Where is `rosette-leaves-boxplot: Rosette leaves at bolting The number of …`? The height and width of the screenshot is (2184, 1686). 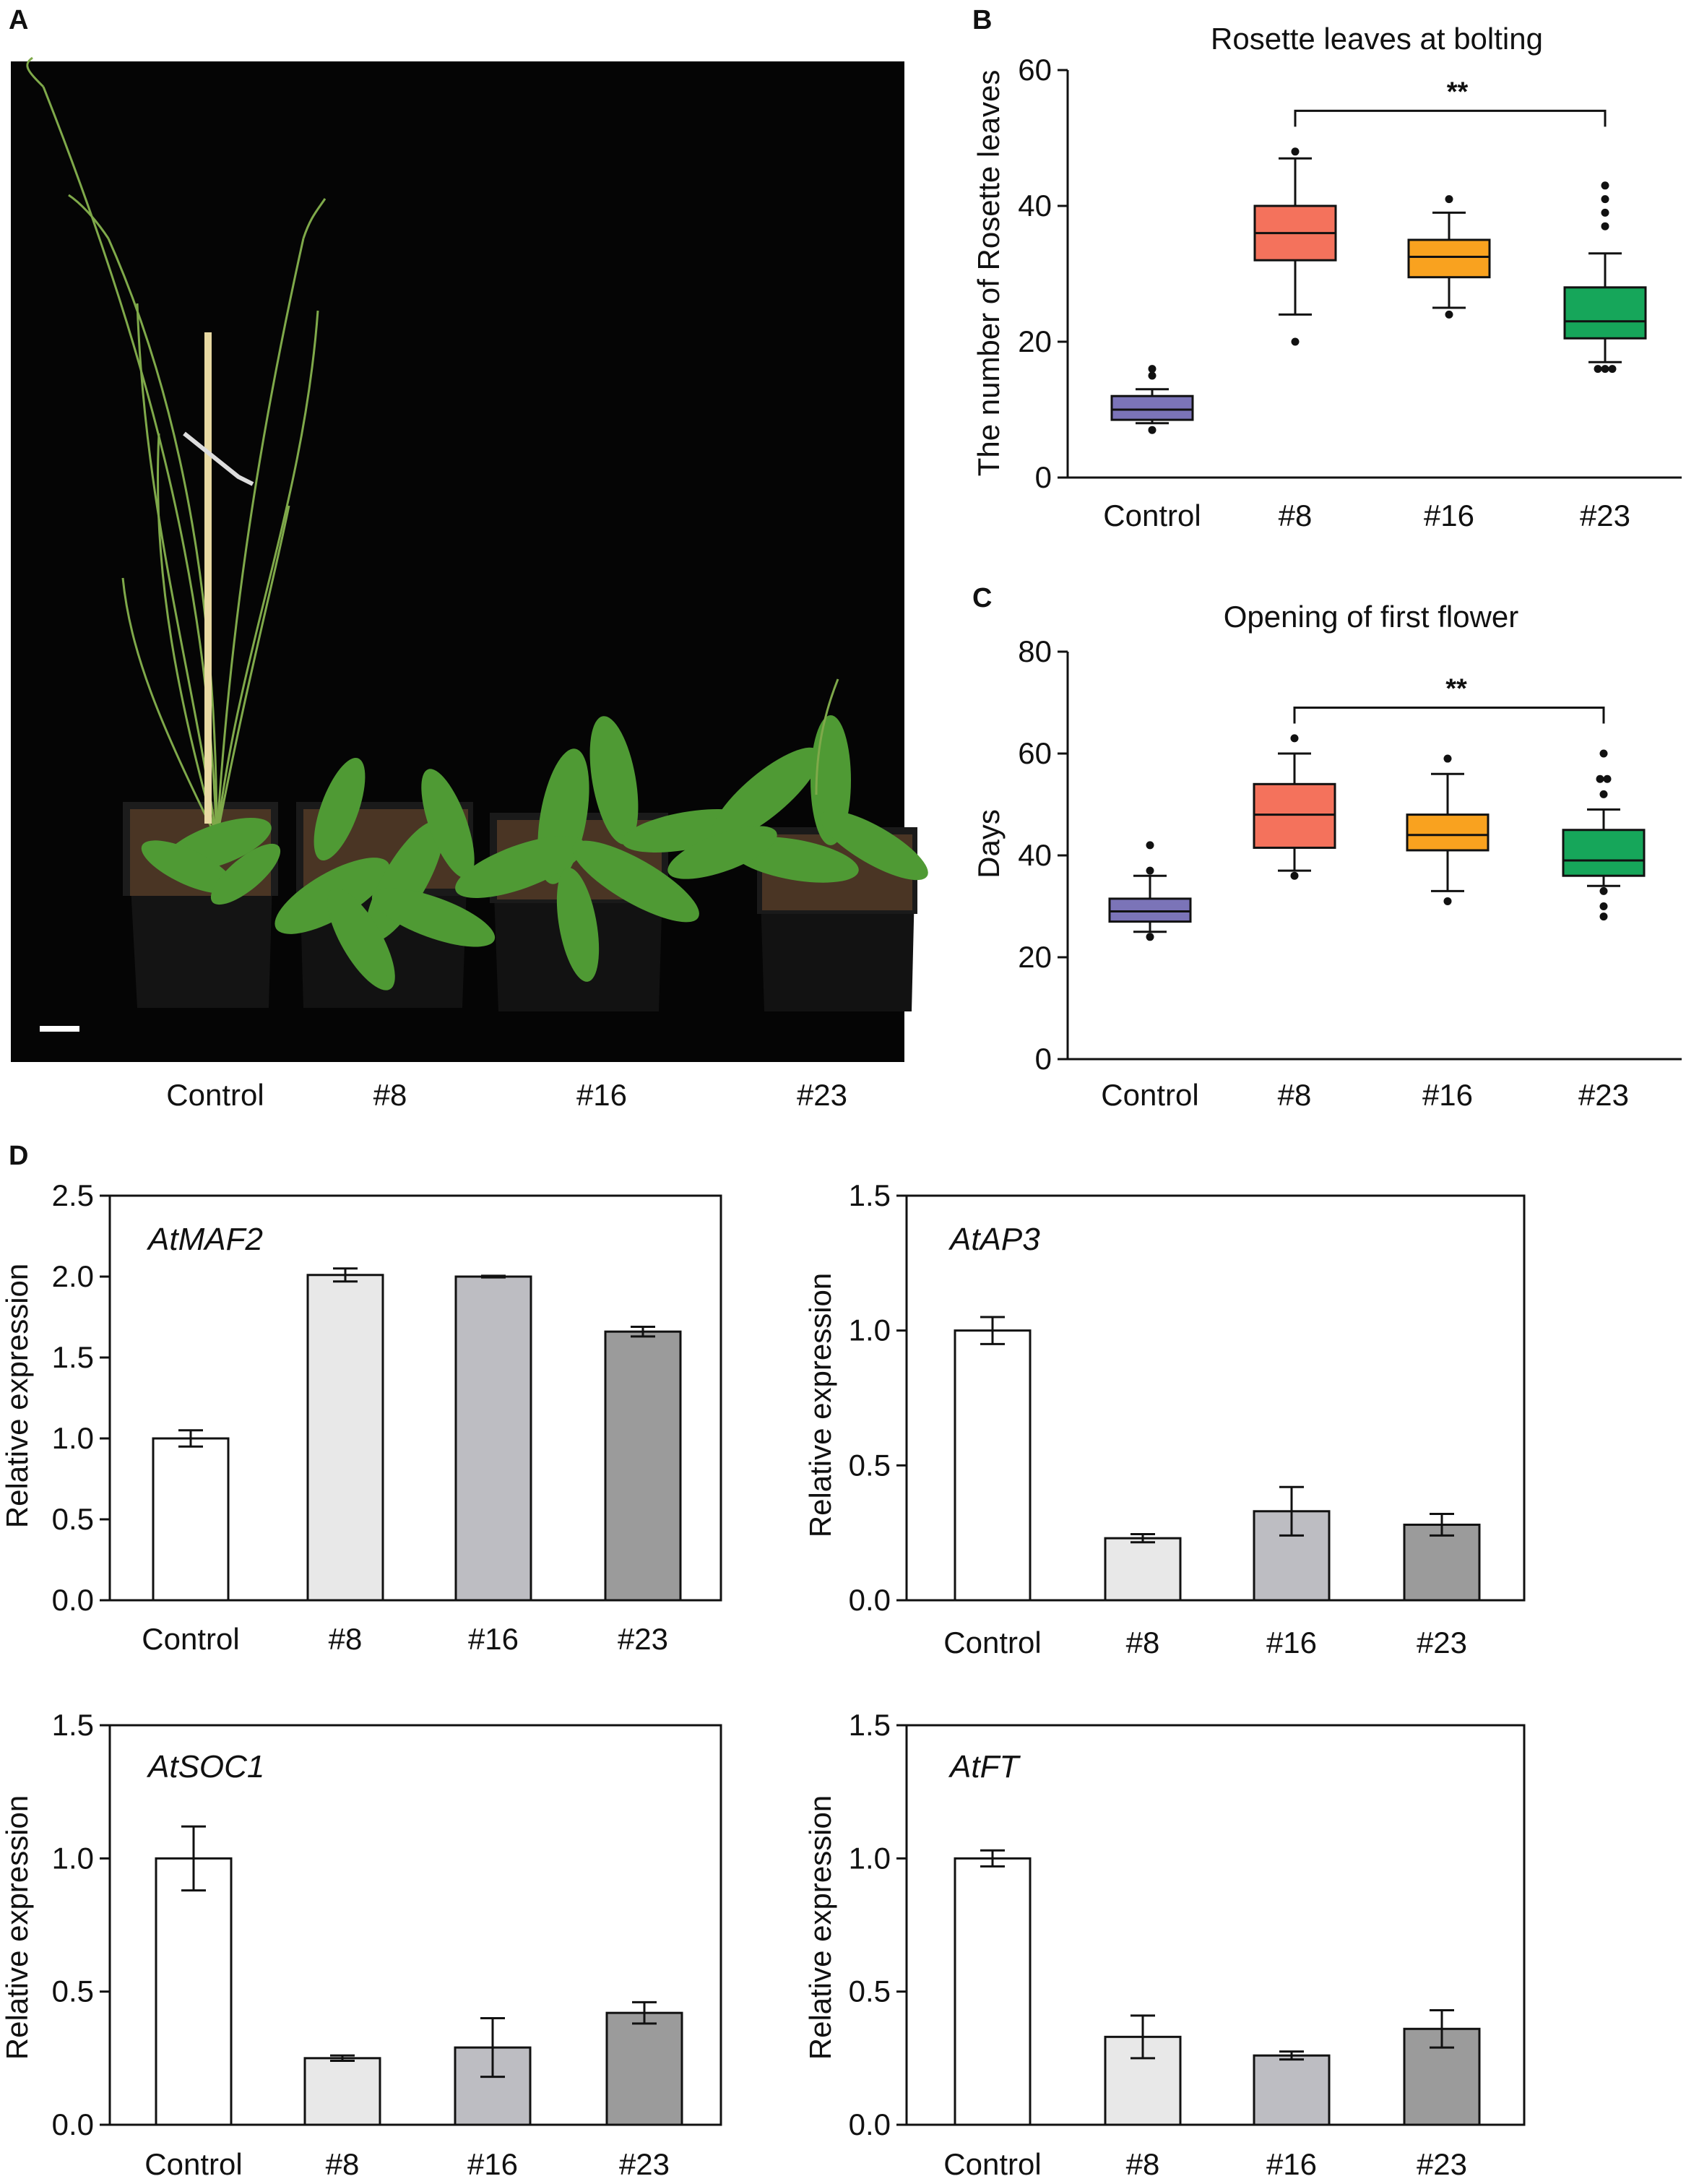
rosette-leaves-boxplot: Rosette leaves at bolting The number of … is located at coordinates (1327, 277).